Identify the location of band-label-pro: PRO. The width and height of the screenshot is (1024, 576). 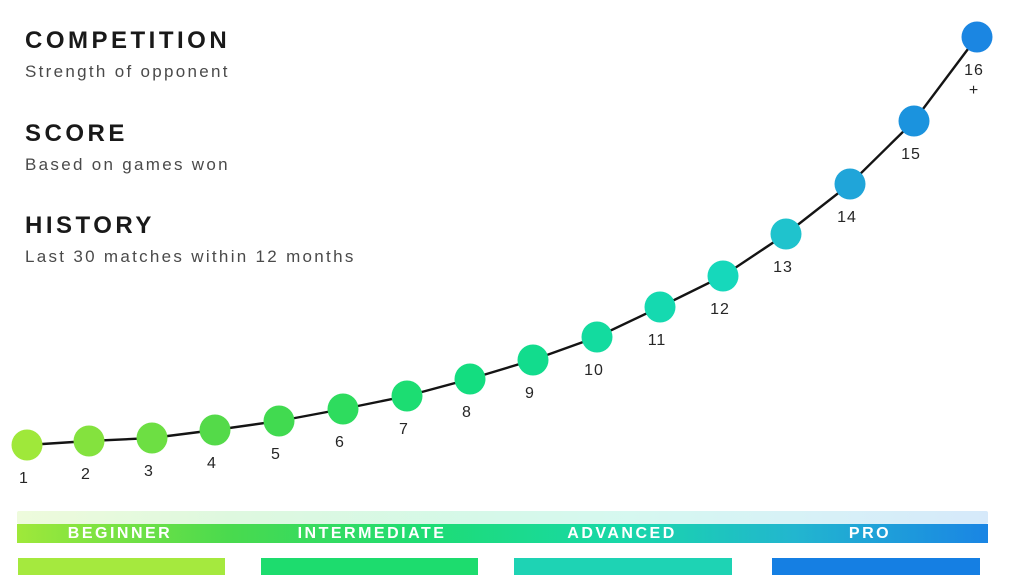
(870, 533).